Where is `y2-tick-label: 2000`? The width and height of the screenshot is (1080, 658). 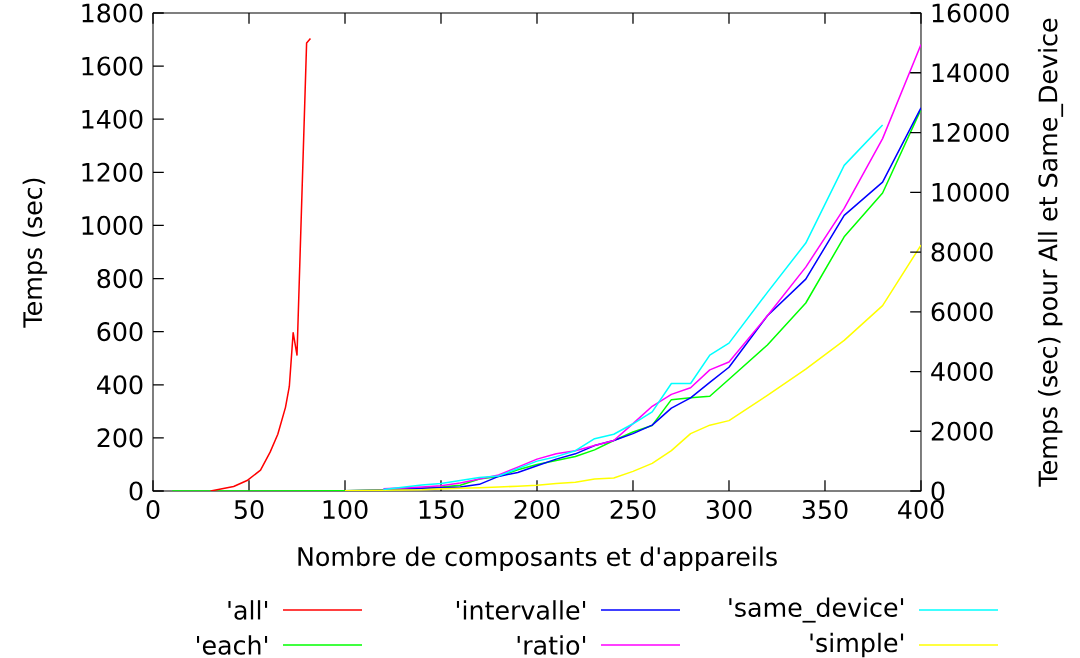 y2-tick-label: 2000 is located at coordinates (962, 431).